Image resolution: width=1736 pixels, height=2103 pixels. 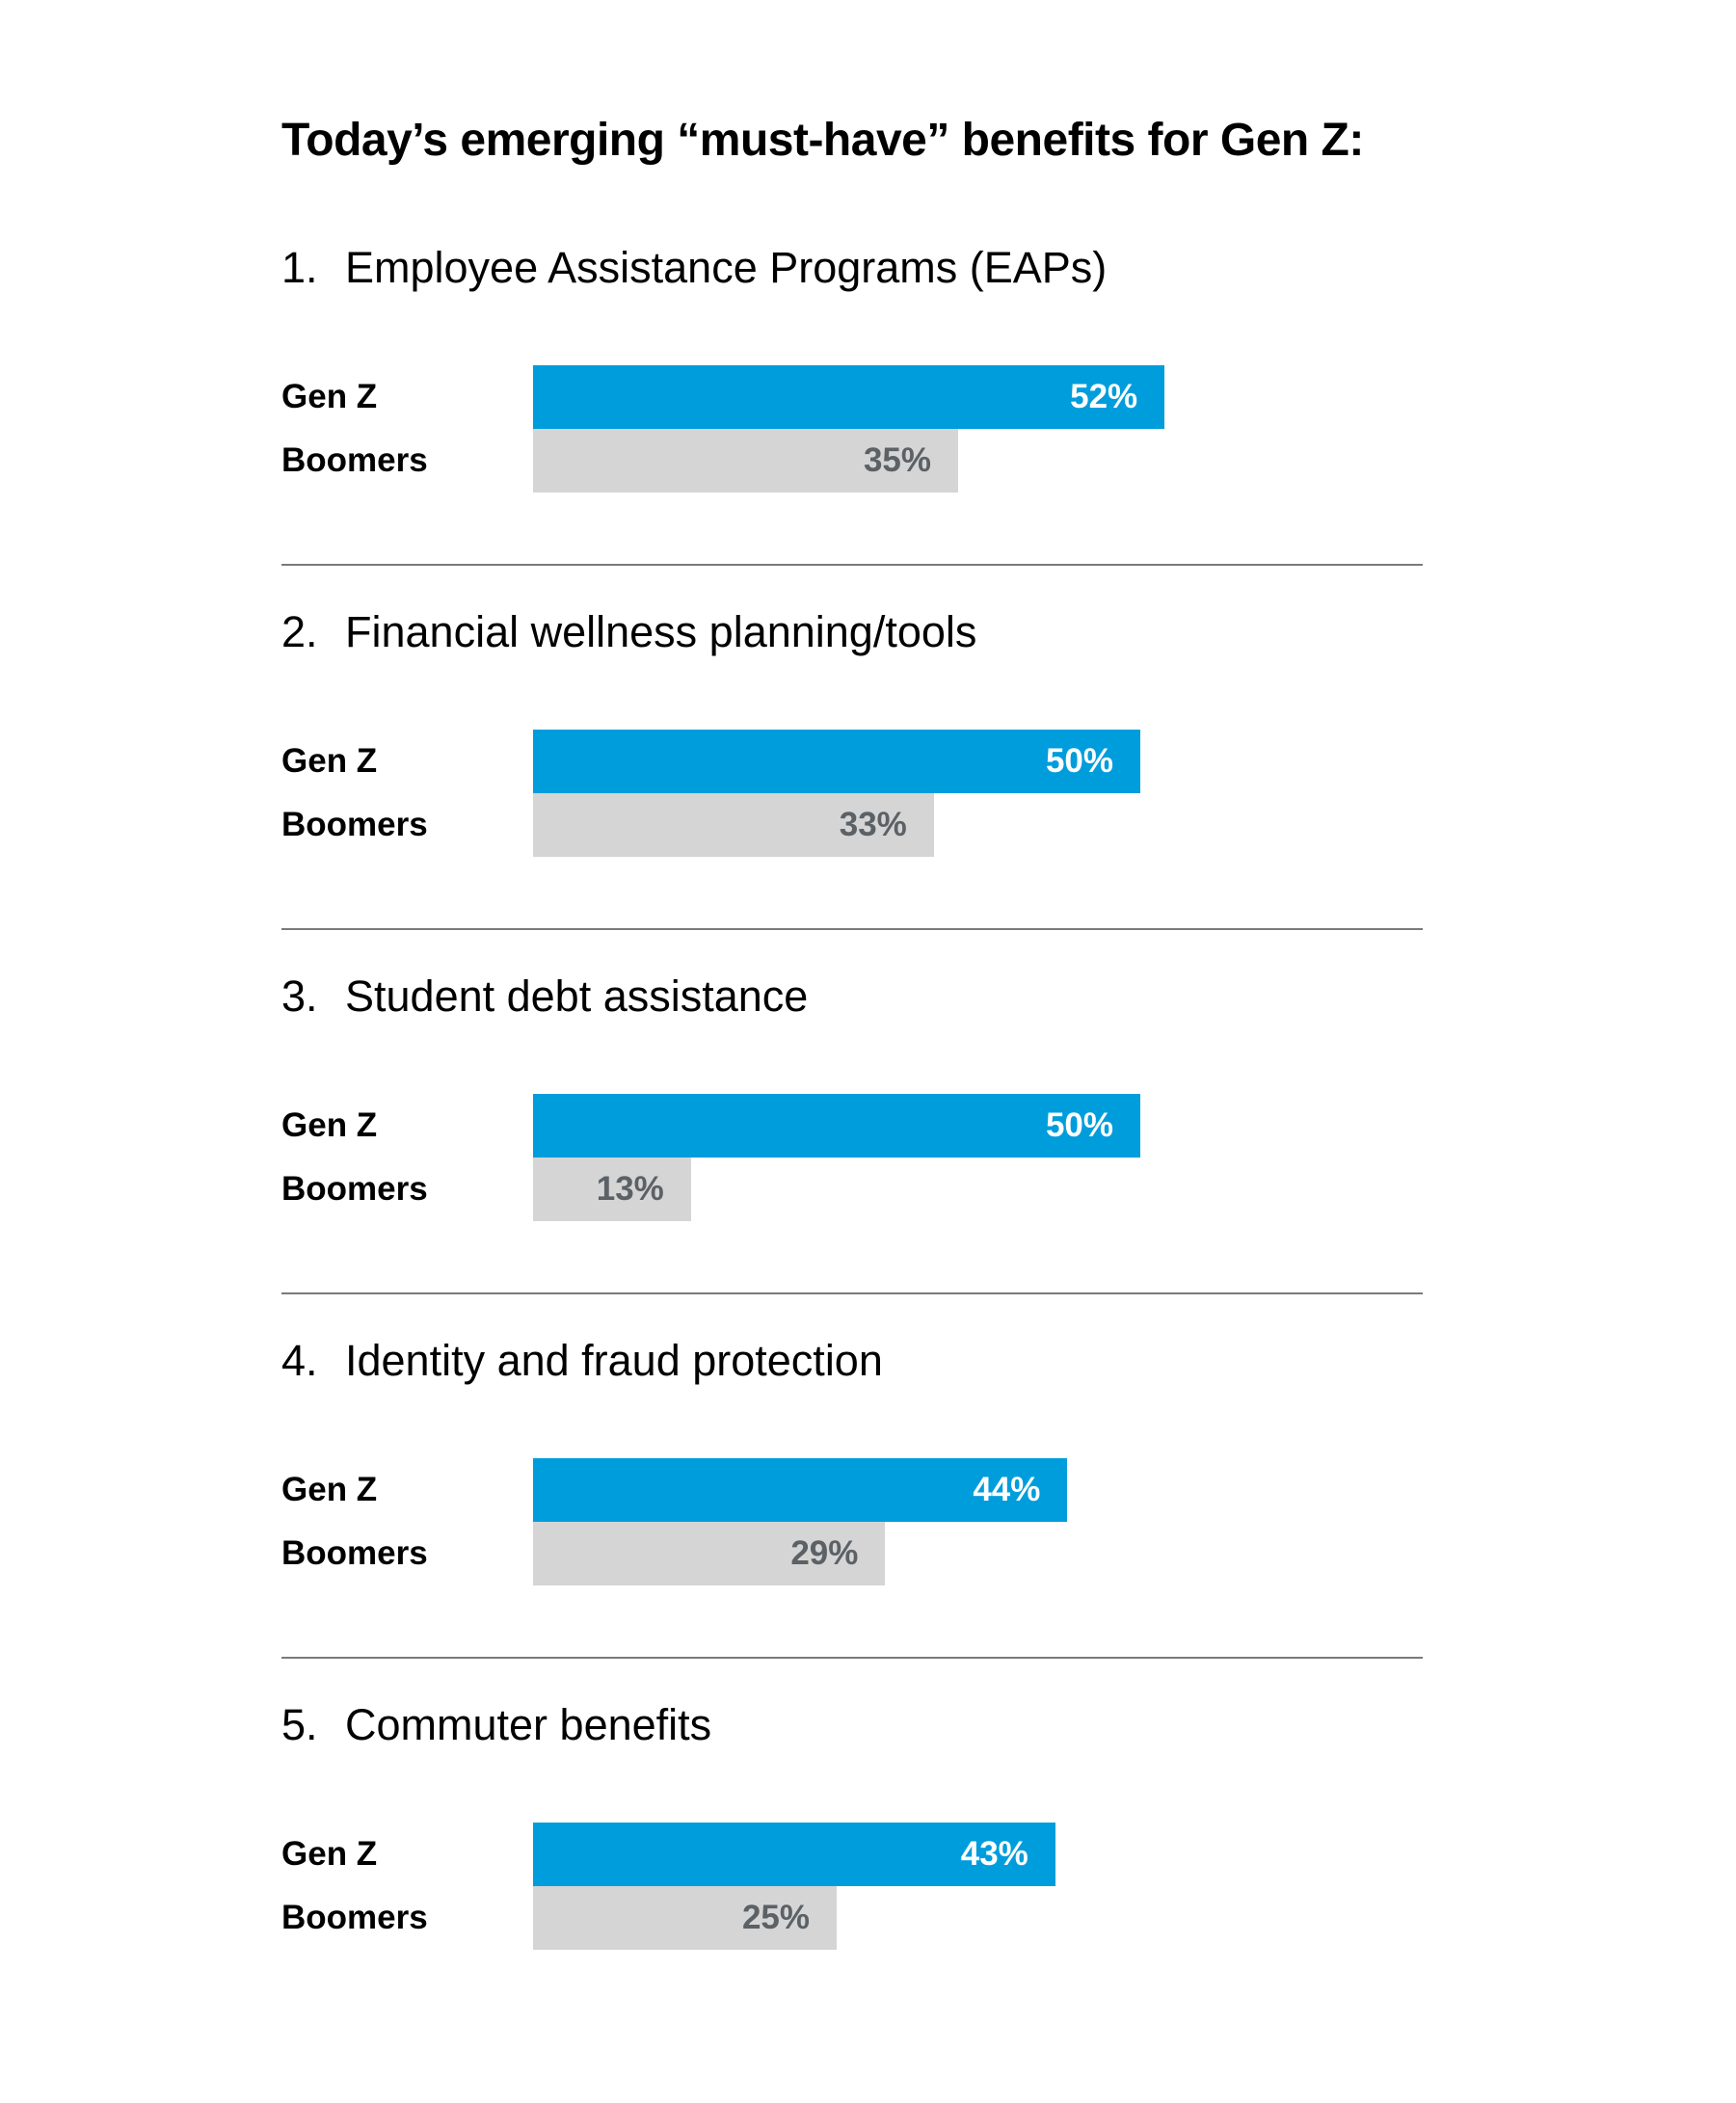 I want to click on data-label: 43%, so click(x=994, y=1854).